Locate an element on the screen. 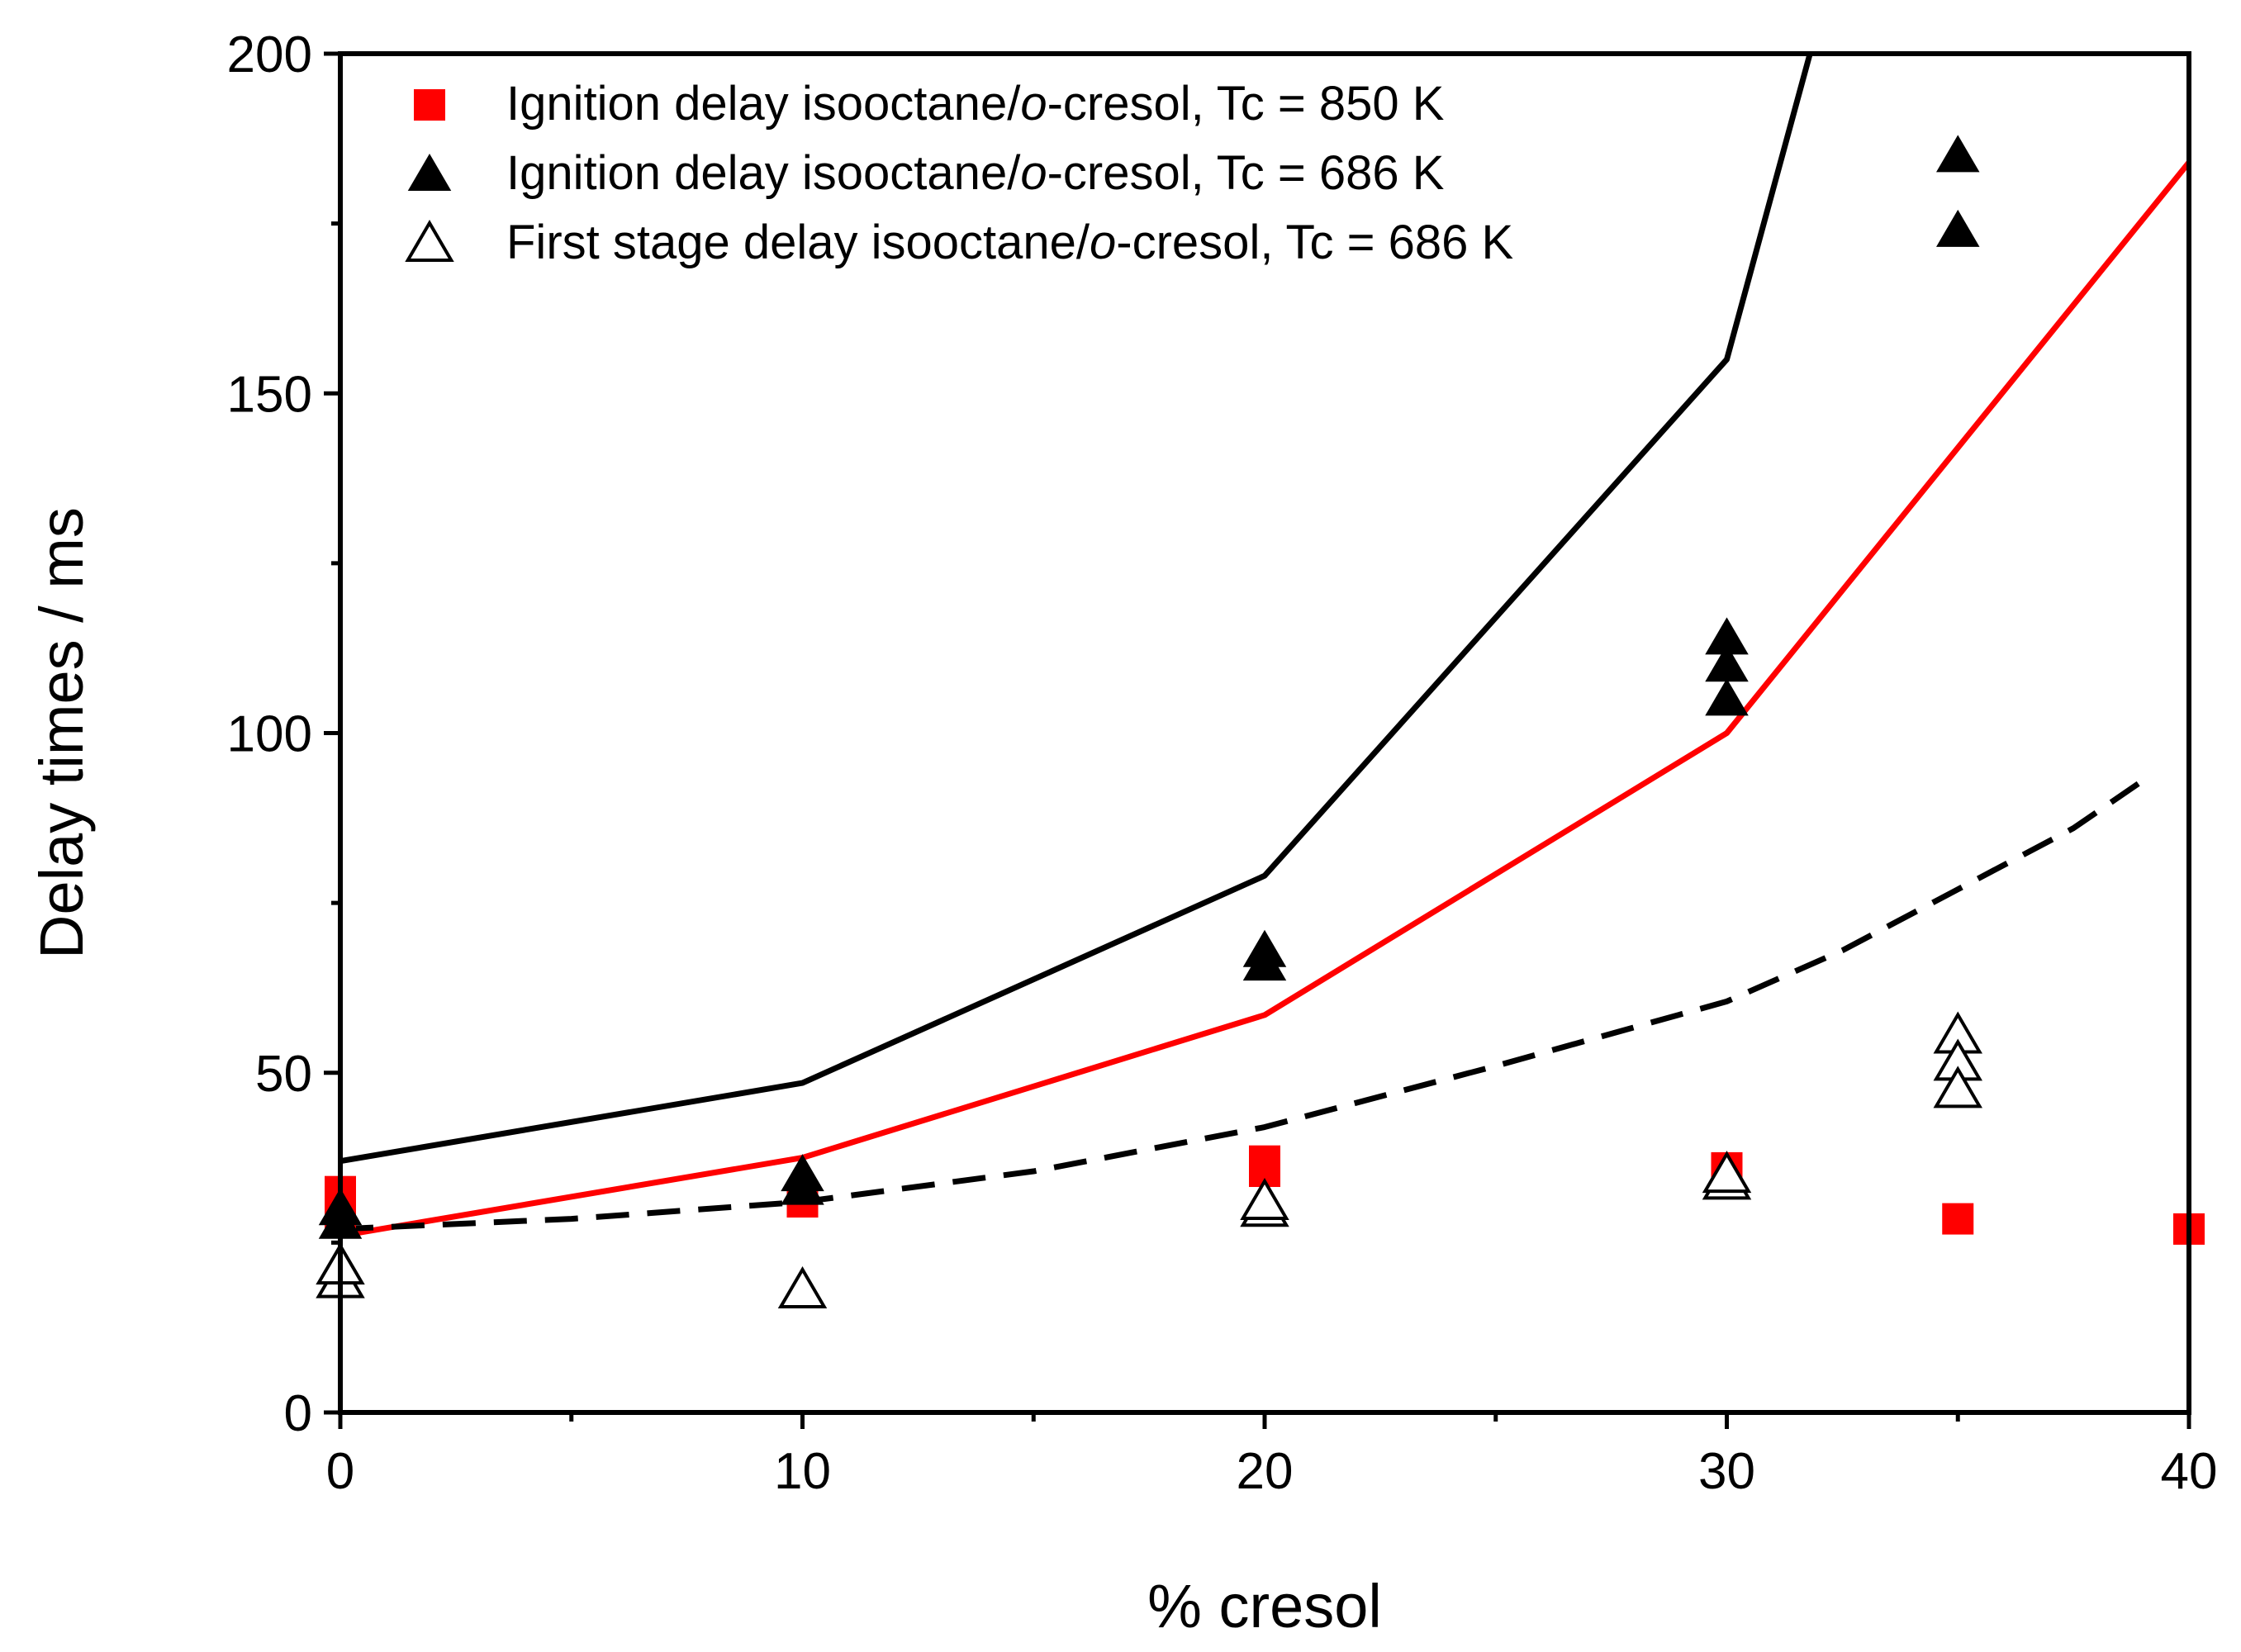 The height and width of the screenshot is (1652, 2241). x-tick-label: 10 is located at coordinates (802, 1471).